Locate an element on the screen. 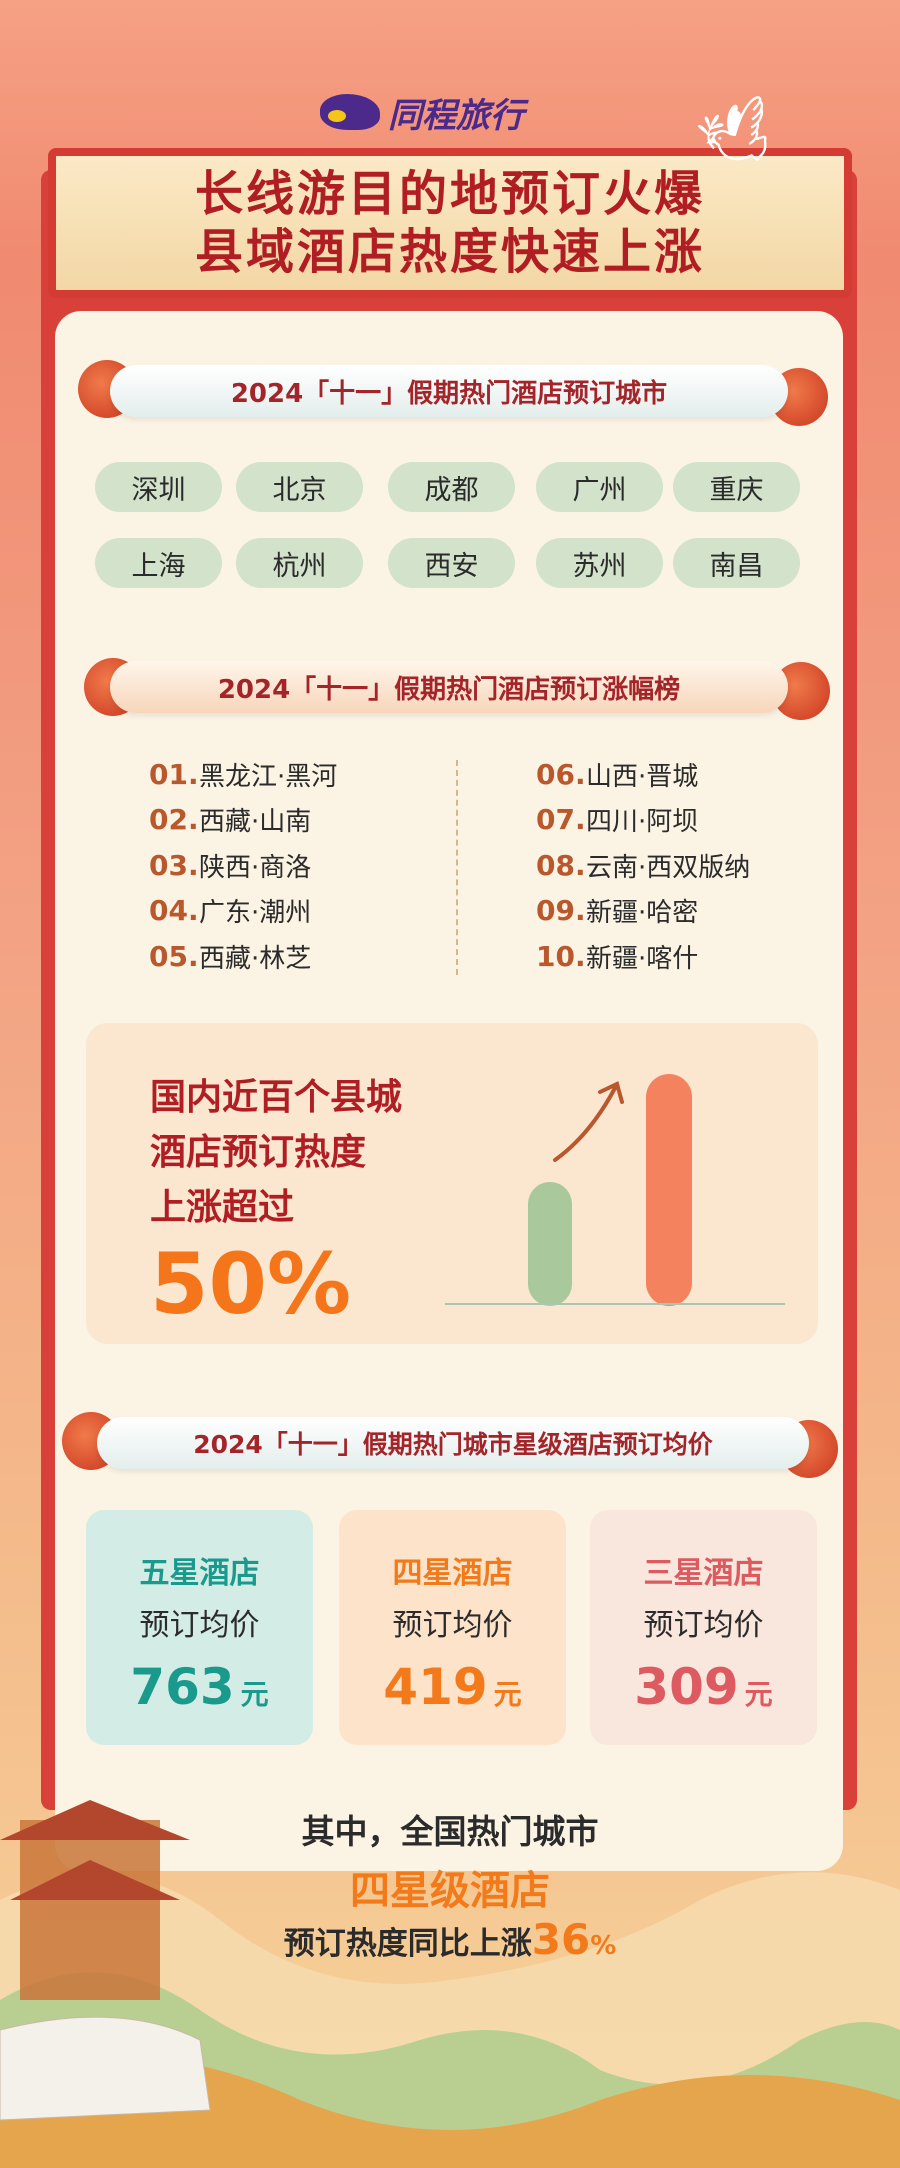  brand-name: 同程旅行 is located at coordinates (456, 115).